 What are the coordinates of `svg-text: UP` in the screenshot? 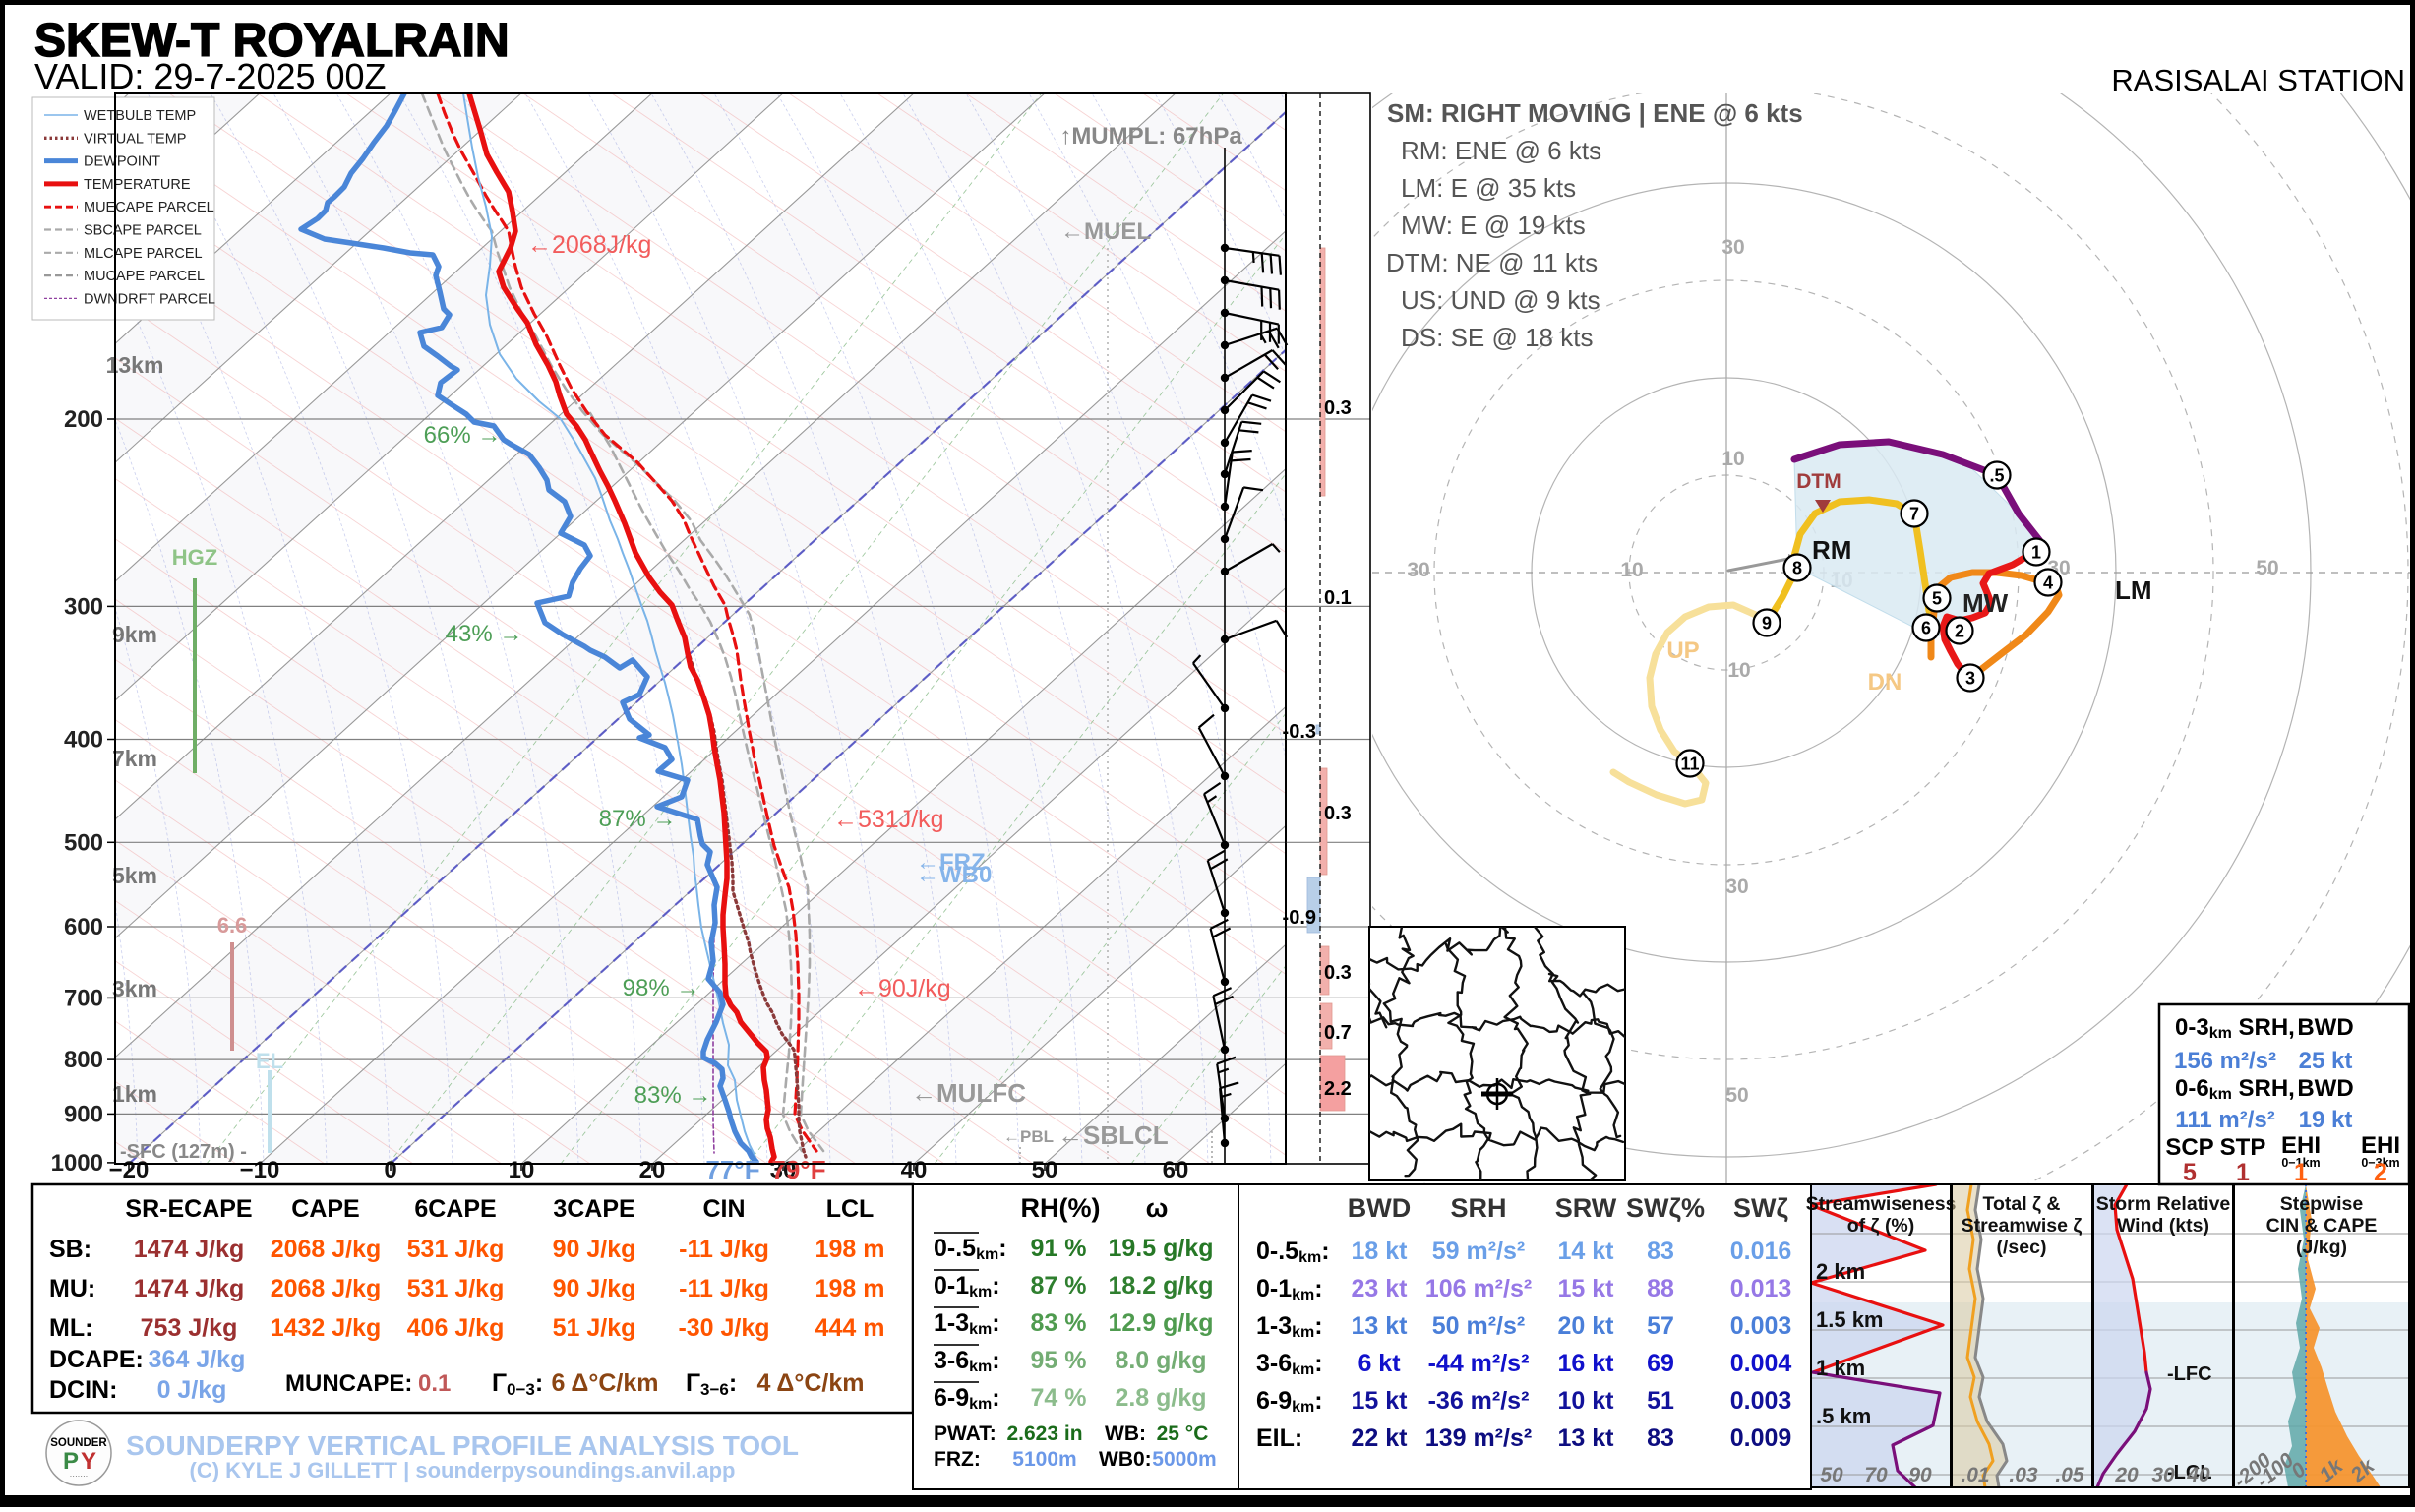 It's located at (1683, 651).